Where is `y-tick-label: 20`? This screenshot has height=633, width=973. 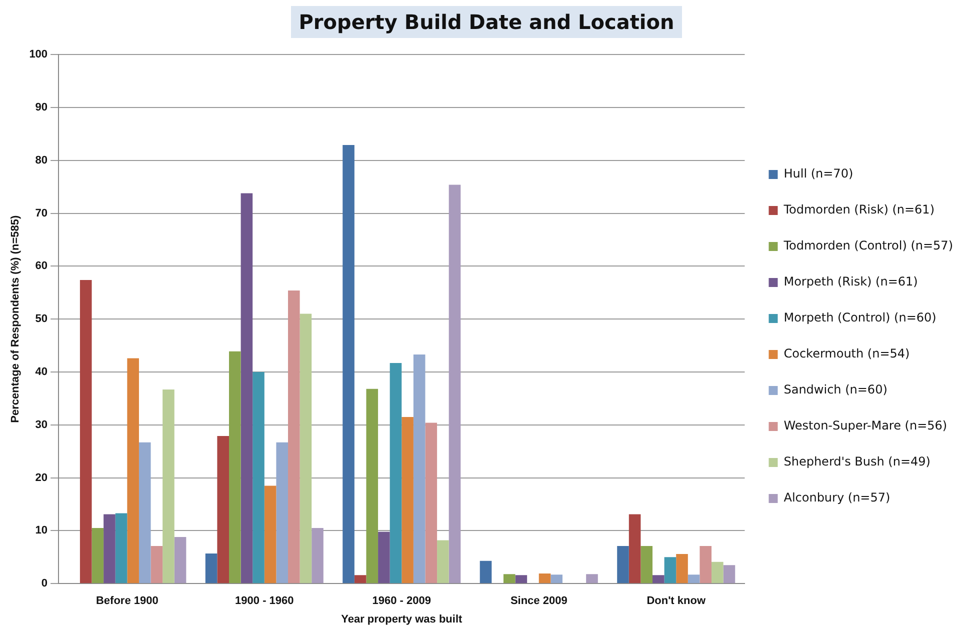
y-tick-label: 20 is located at coordinates (41, 478).